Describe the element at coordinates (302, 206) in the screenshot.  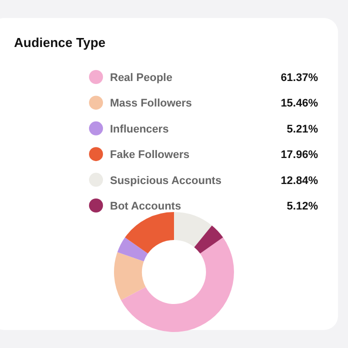
I see `data-label: 5.12%` at that location.